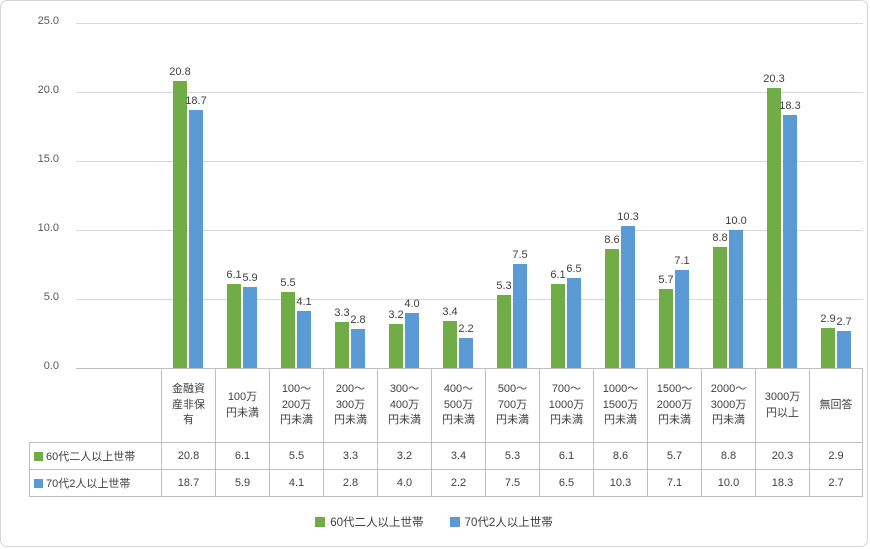 This screenshot has height=549, width=870. I want to click on value-cell: 10.3, so click(620, 483).